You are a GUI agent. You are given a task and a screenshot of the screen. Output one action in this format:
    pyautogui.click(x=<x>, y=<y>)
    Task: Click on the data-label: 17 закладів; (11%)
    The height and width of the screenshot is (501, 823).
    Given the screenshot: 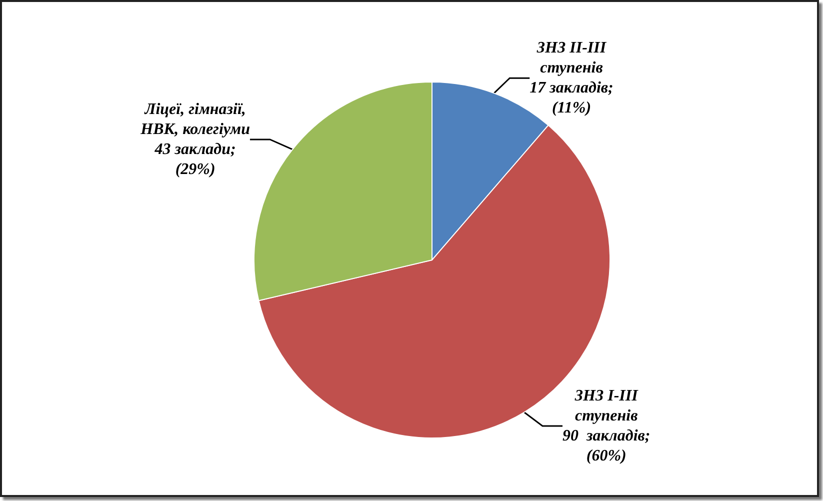 What is the action you would take?
    pyautogui.click(x=572, y=98)
    